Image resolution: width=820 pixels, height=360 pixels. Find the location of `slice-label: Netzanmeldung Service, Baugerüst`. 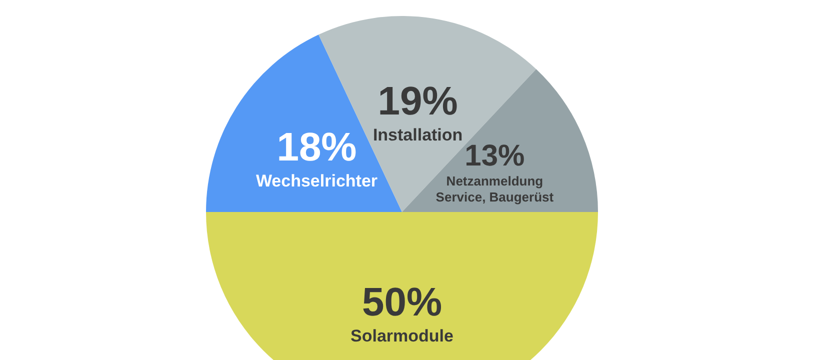

slice-label: Netzanmeldung Service, Baugerüst is located at coordinates (495, 188).